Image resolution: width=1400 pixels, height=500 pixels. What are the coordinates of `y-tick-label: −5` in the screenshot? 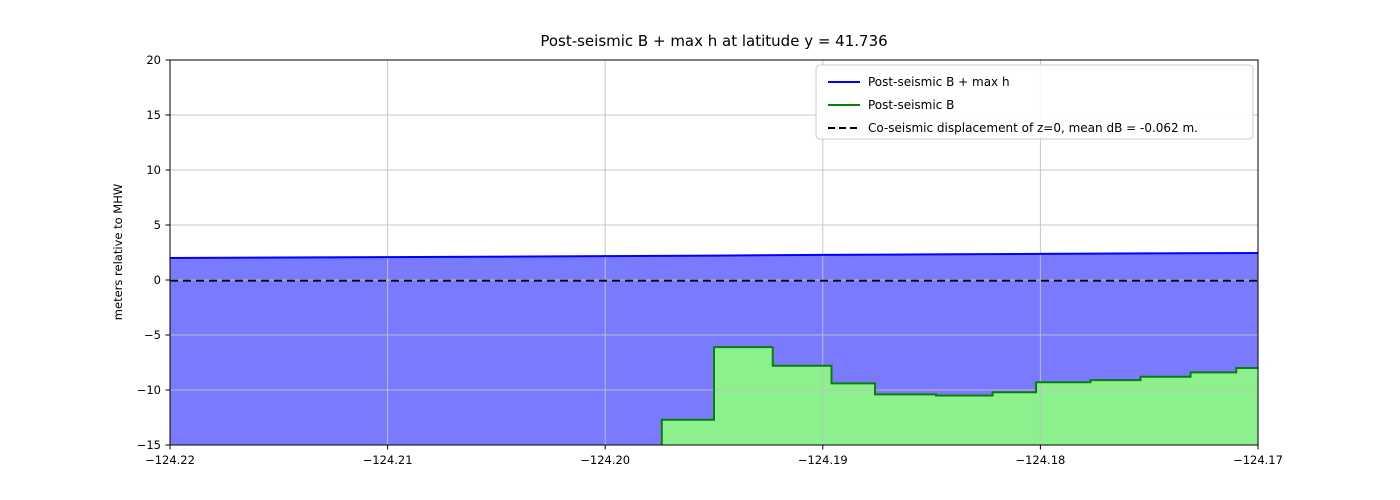 It's located at (152, 335).